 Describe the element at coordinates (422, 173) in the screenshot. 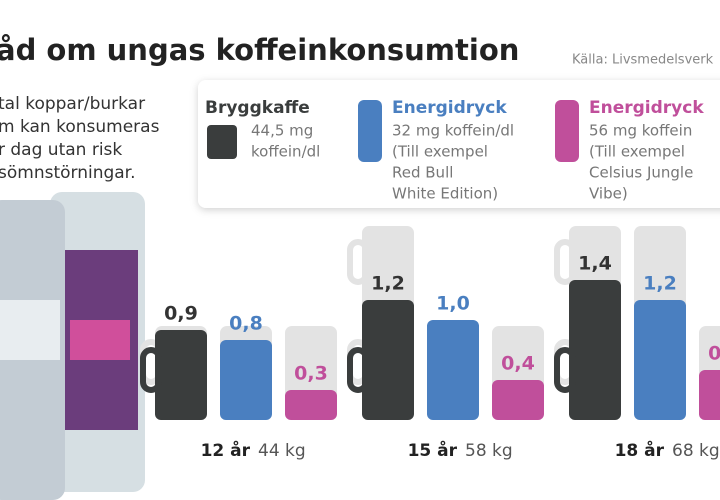

I see `legend-detail: Red Bull` at that location.